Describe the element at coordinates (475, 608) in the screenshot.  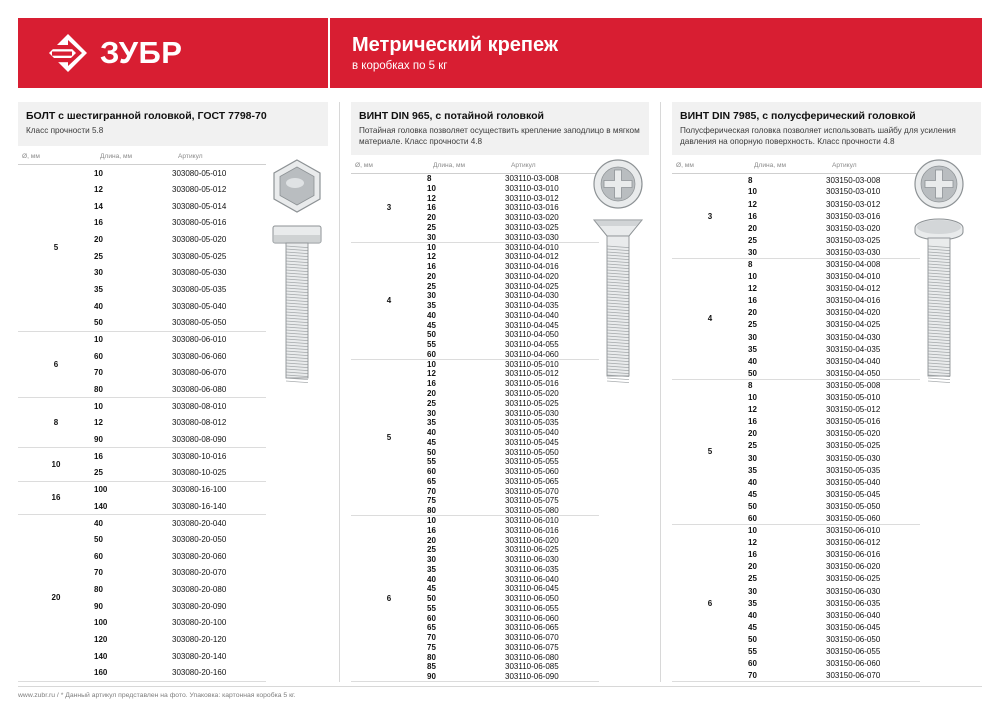
I see `table-row: 55 303110-06-055` at that location.